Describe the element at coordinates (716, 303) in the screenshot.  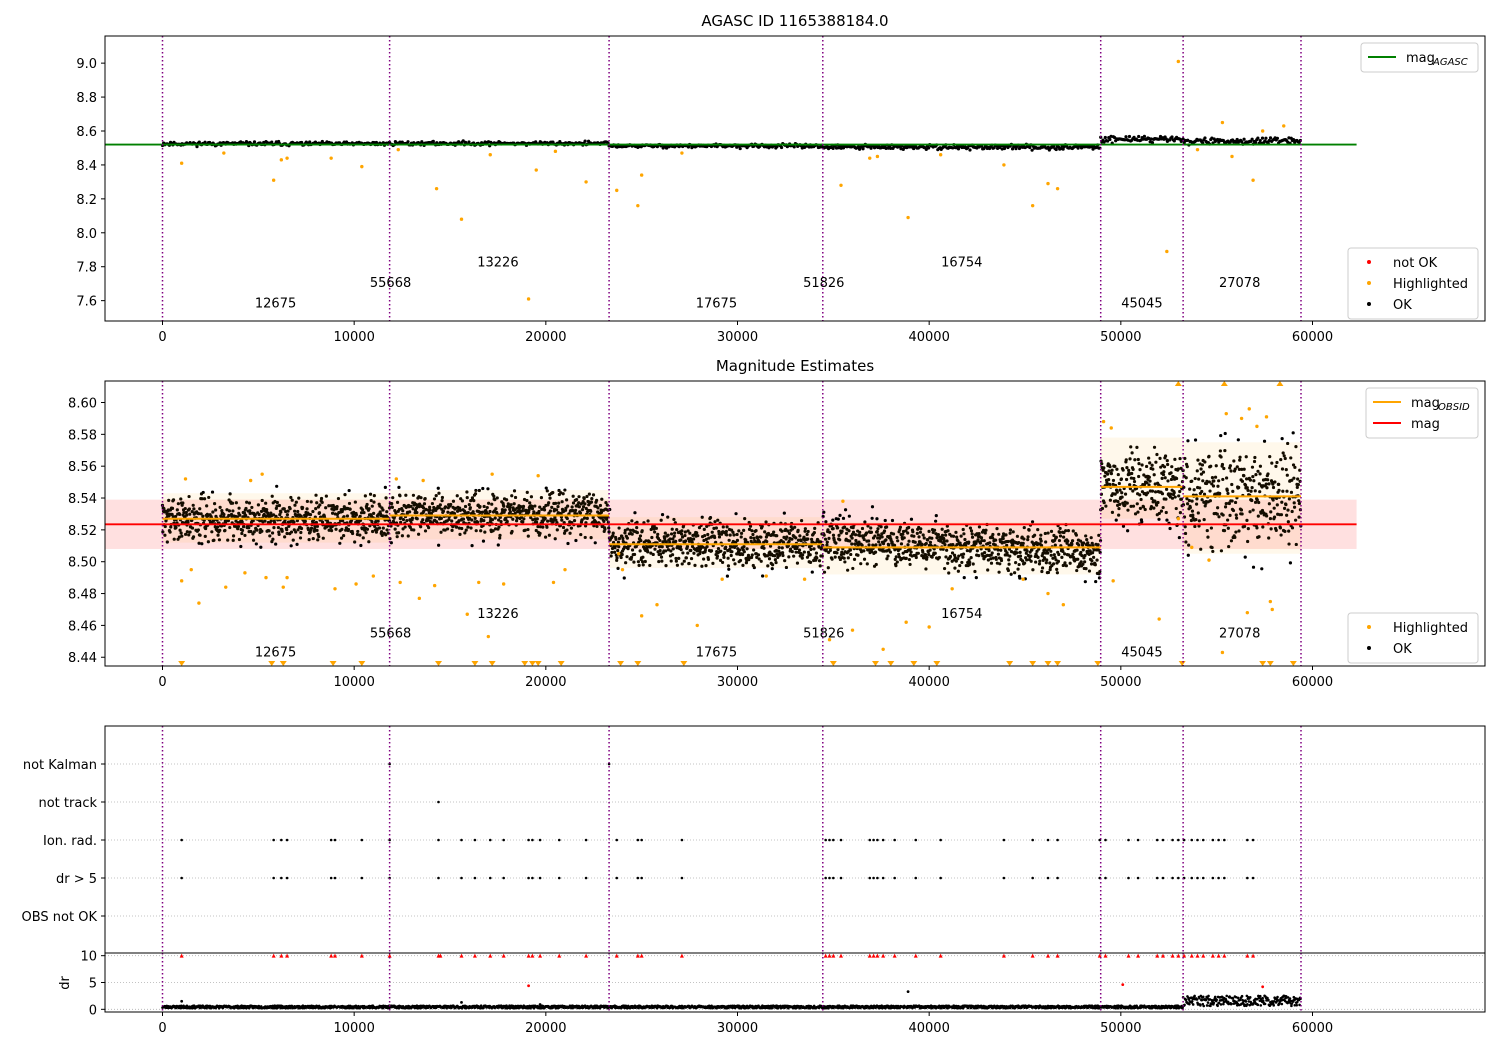
I see `obsid-label: 17675` at that location.